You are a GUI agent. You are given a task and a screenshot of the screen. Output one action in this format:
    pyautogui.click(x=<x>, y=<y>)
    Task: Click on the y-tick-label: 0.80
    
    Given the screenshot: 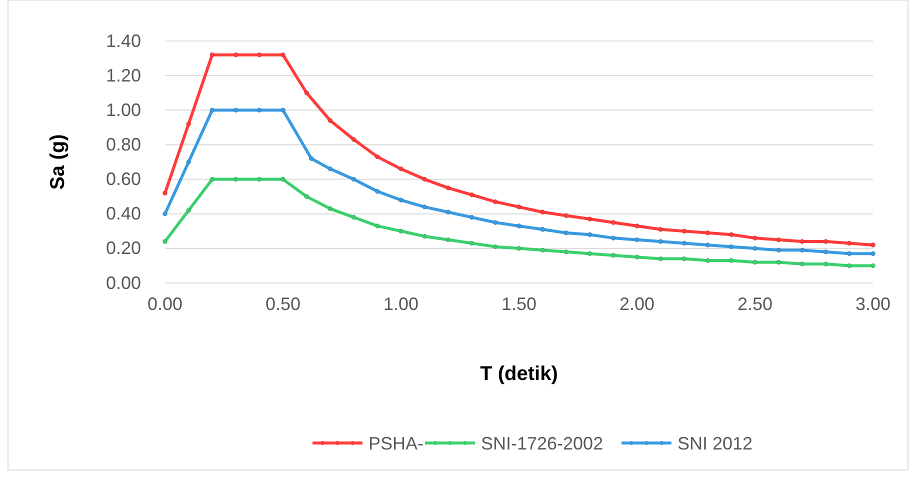 What is the action you would take?
    pyautogui.click(x=123, y=144)
    